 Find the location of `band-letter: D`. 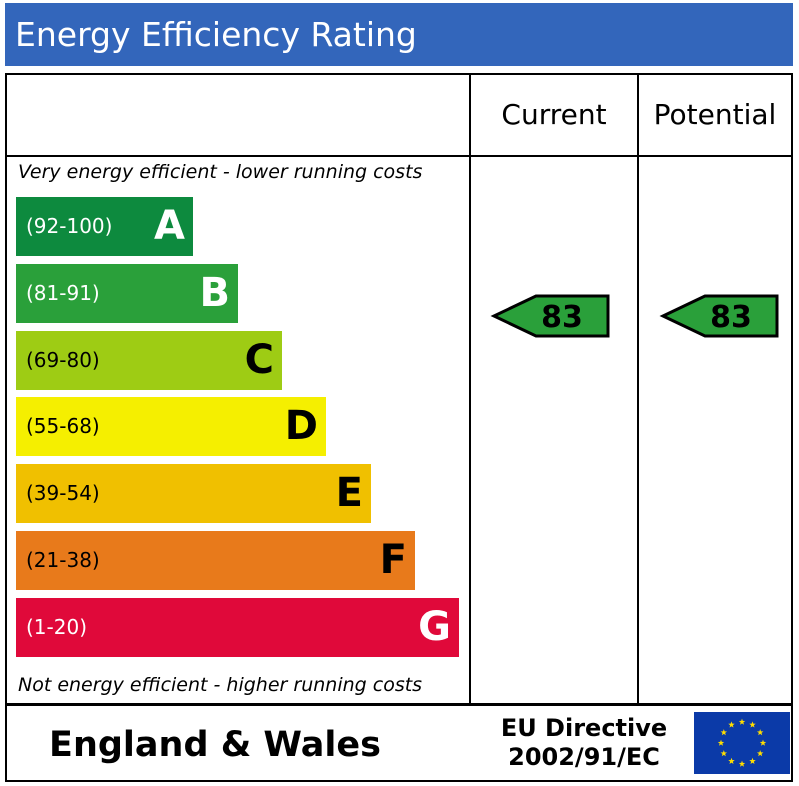

band-letter: D is located at coordinates (301, 426).